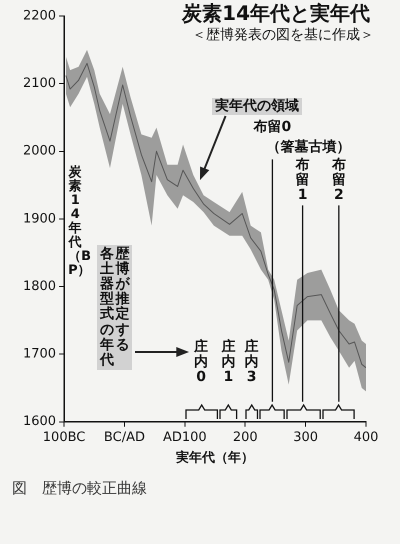  Describe the element at coordinates (39, 84) in the screenshot. I see `y-tick-label: 2100` at that location.